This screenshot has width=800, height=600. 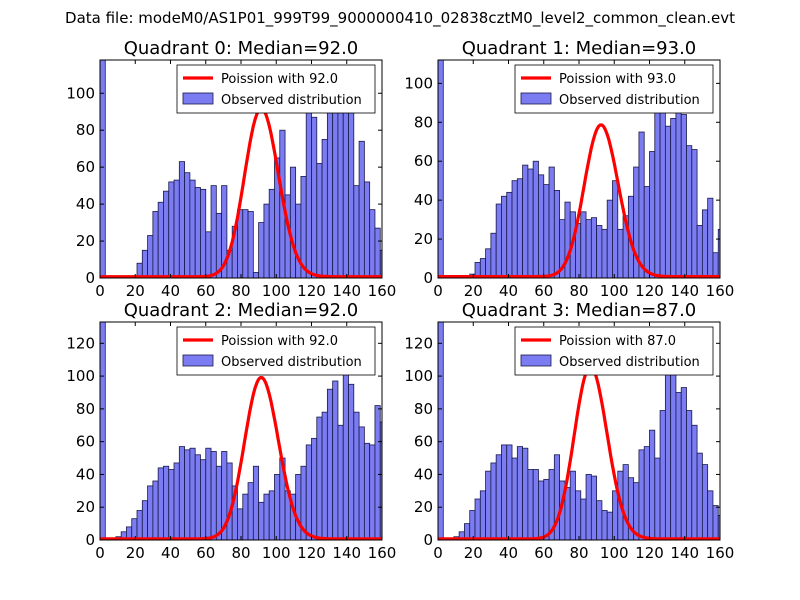 I want to click on x-tick-label: 100, so click(x=276, y=291).